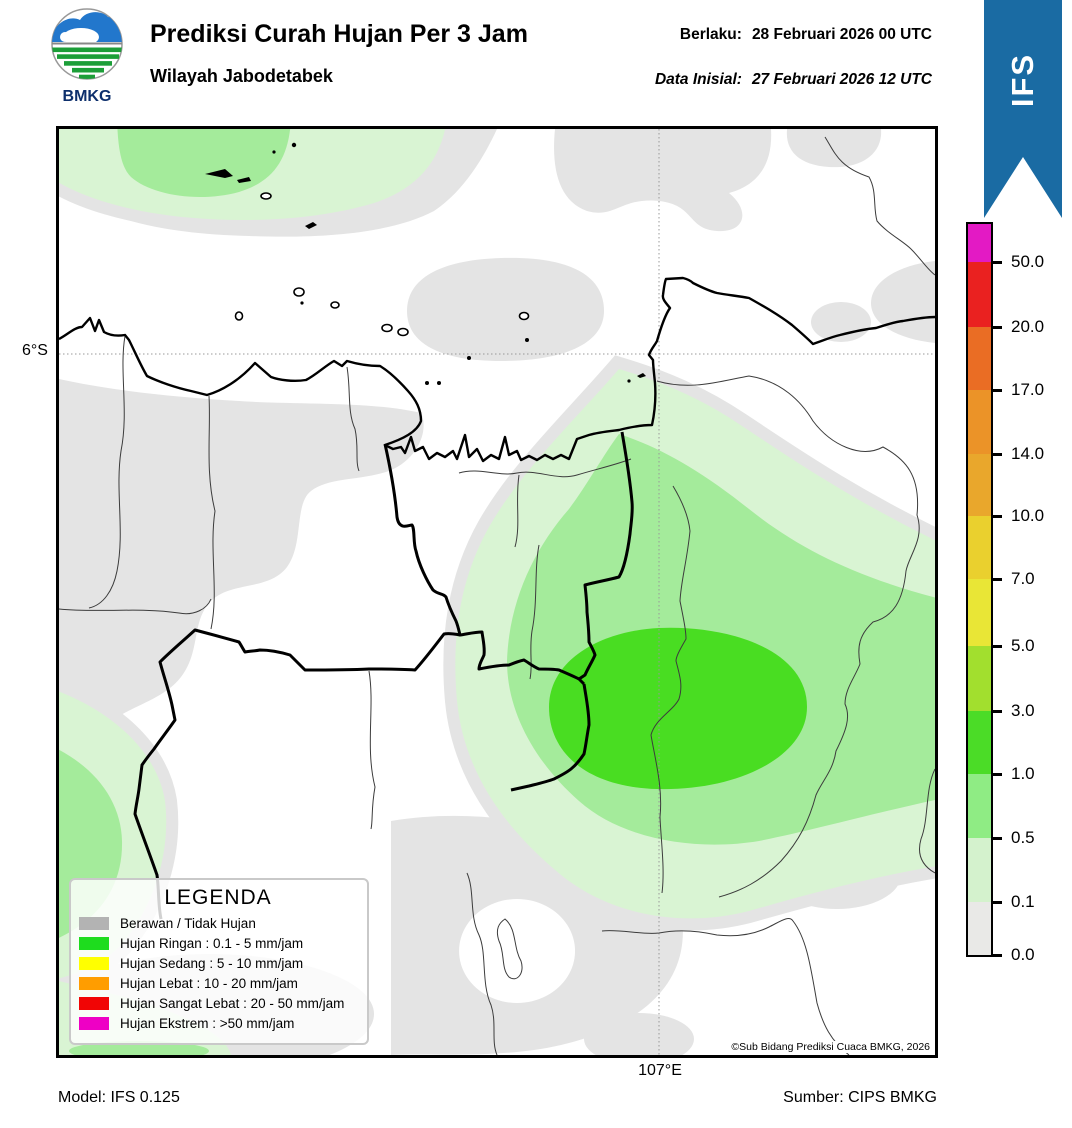 This screenshot has height=1128, width=1072. I want to click on legend-item: Berawan / Tidak Hujan, so click(218, 923).